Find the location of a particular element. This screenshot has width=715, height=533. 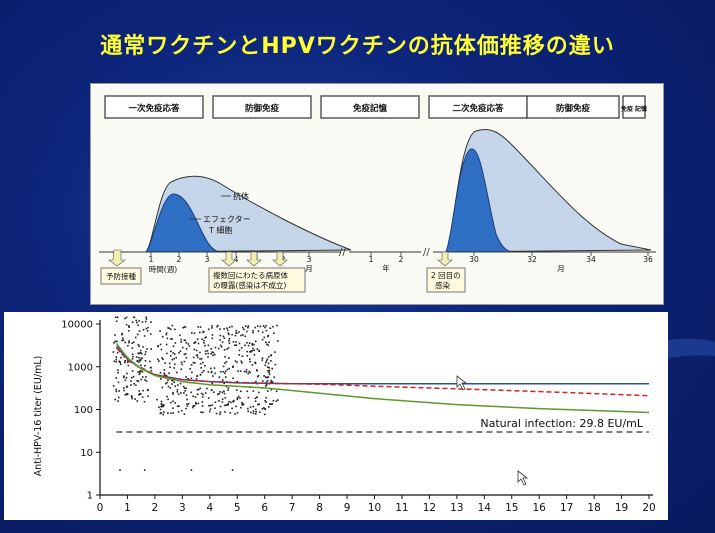

x-tick-label: 0 is located at coordinates (100, 508).